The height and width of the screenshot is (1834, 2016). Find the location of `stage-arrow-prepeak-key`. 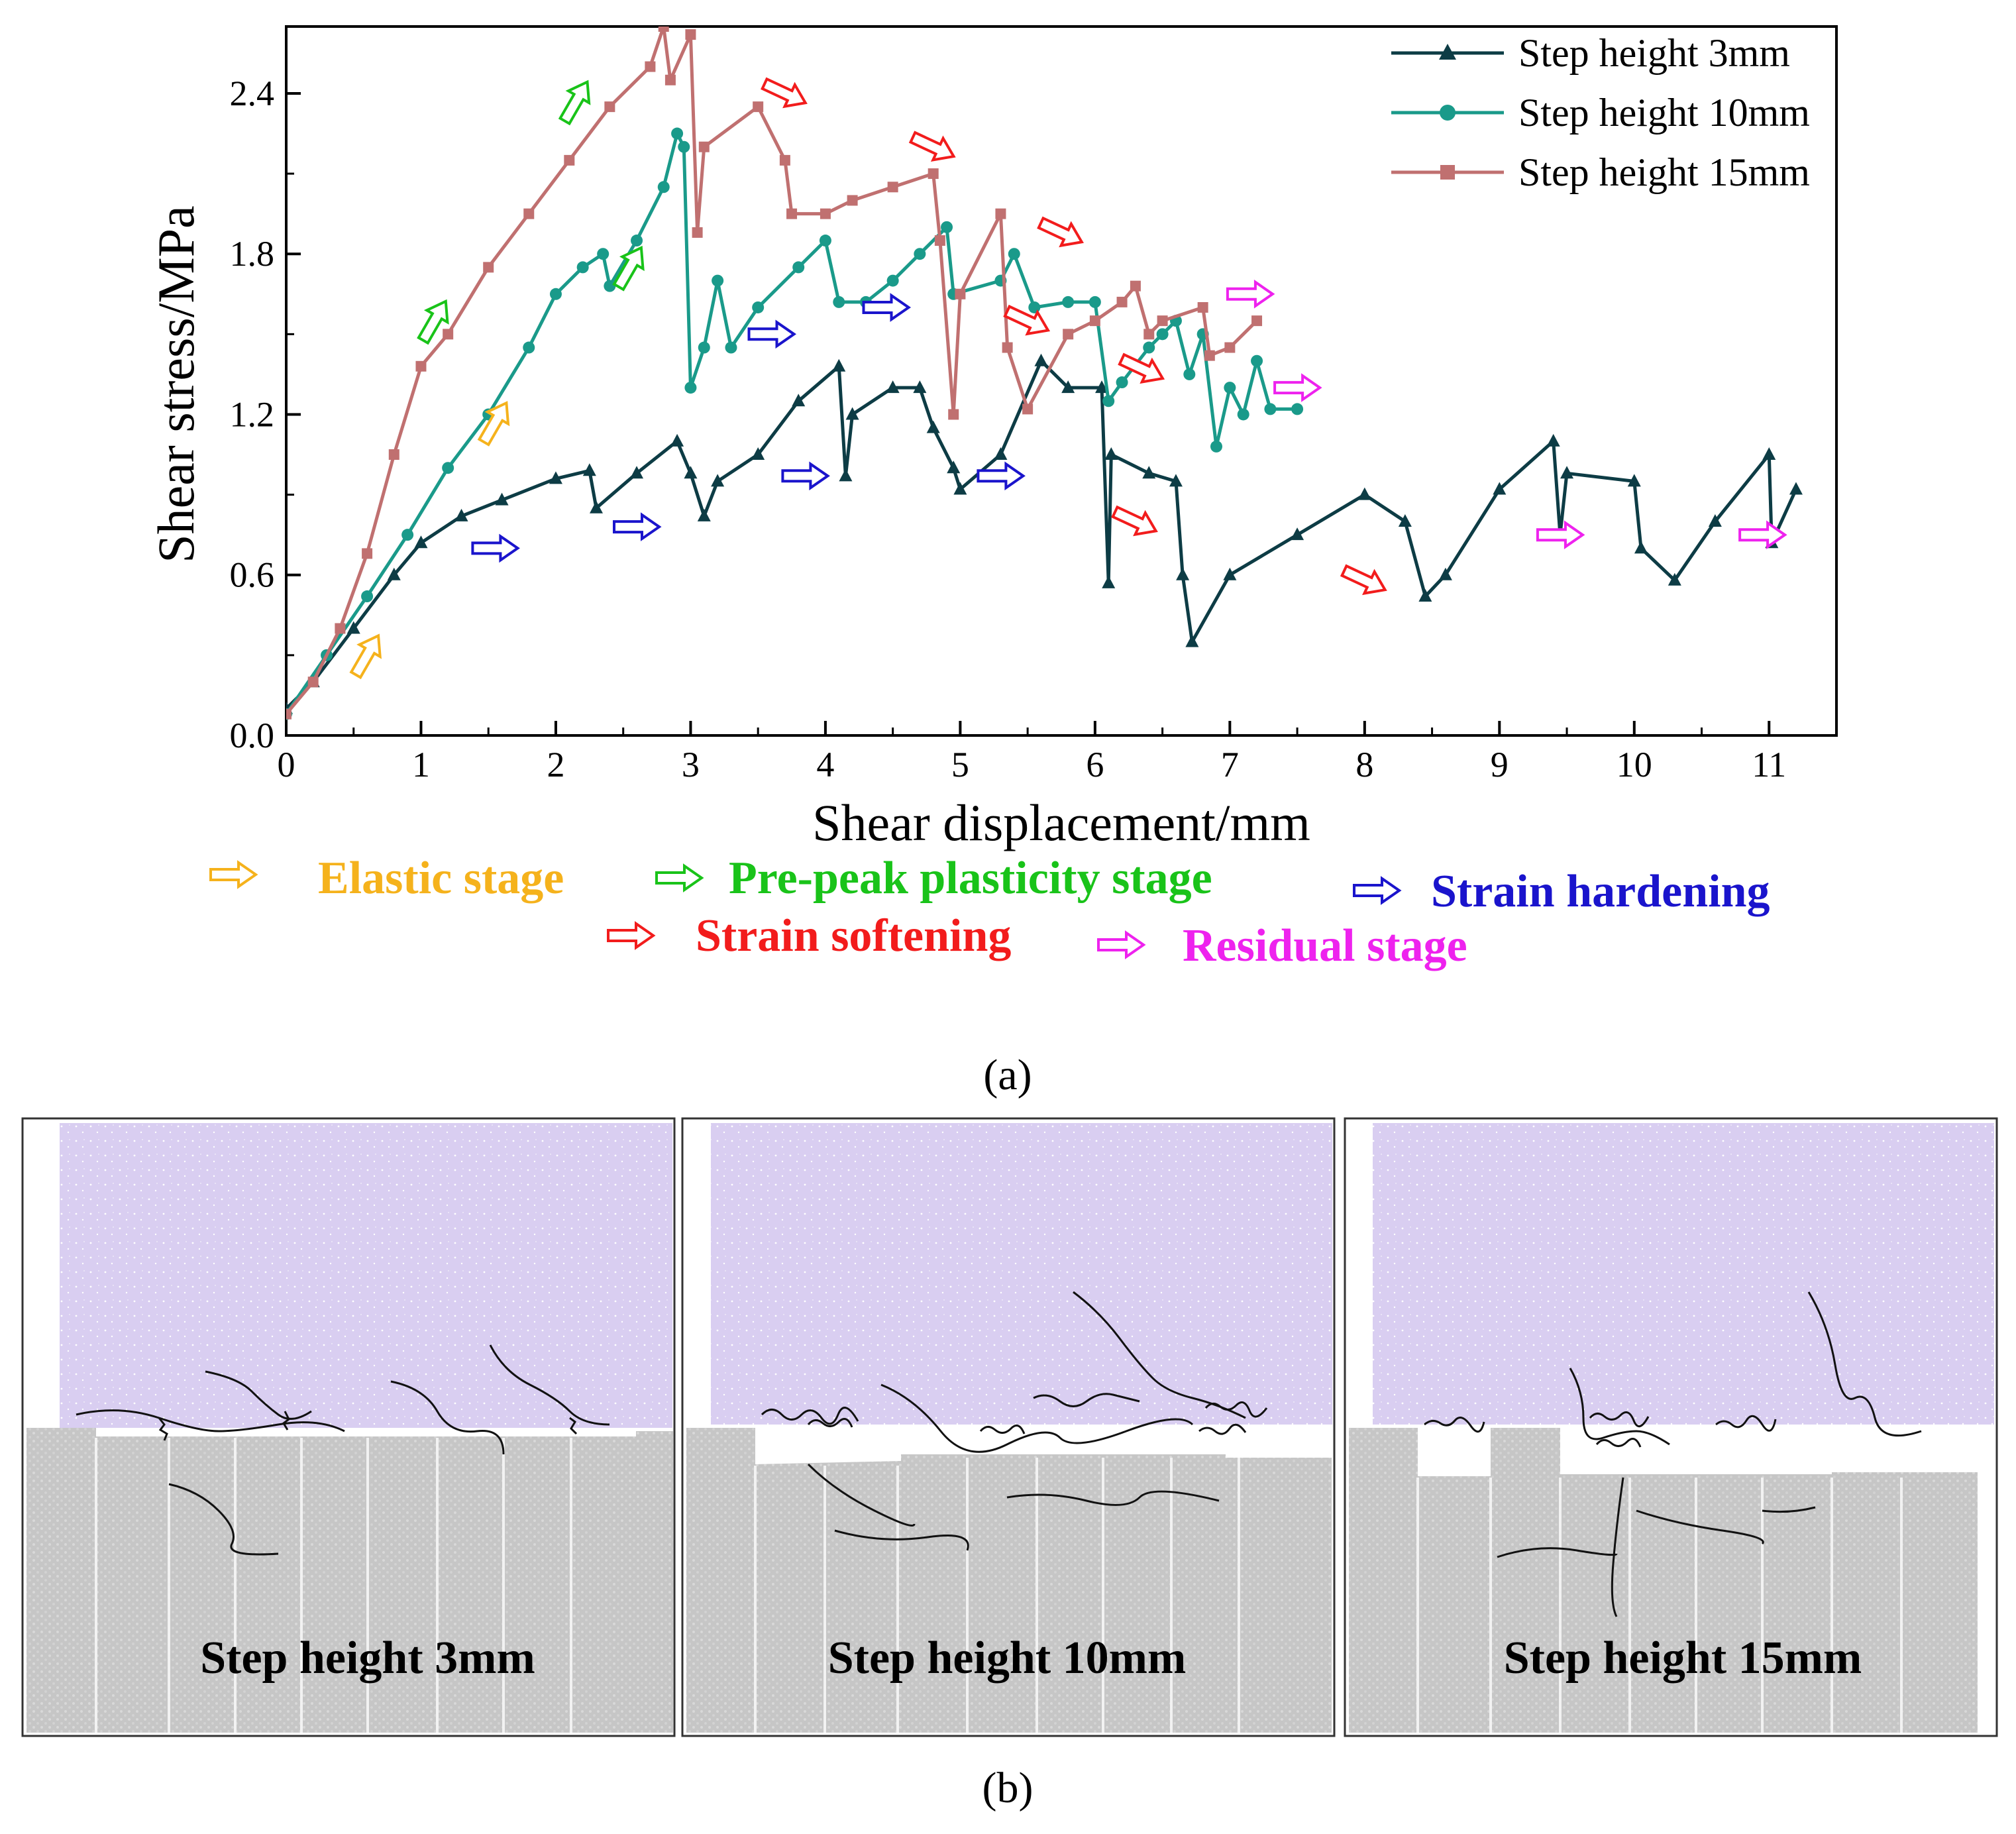

stage-arrow-prepeak-key is located at coordinates (679, 877).